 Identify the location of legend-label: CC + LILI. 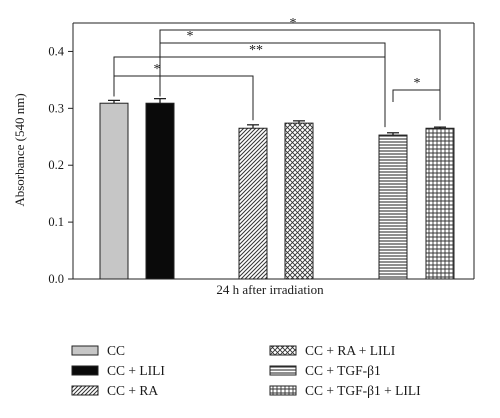
(136, 370).